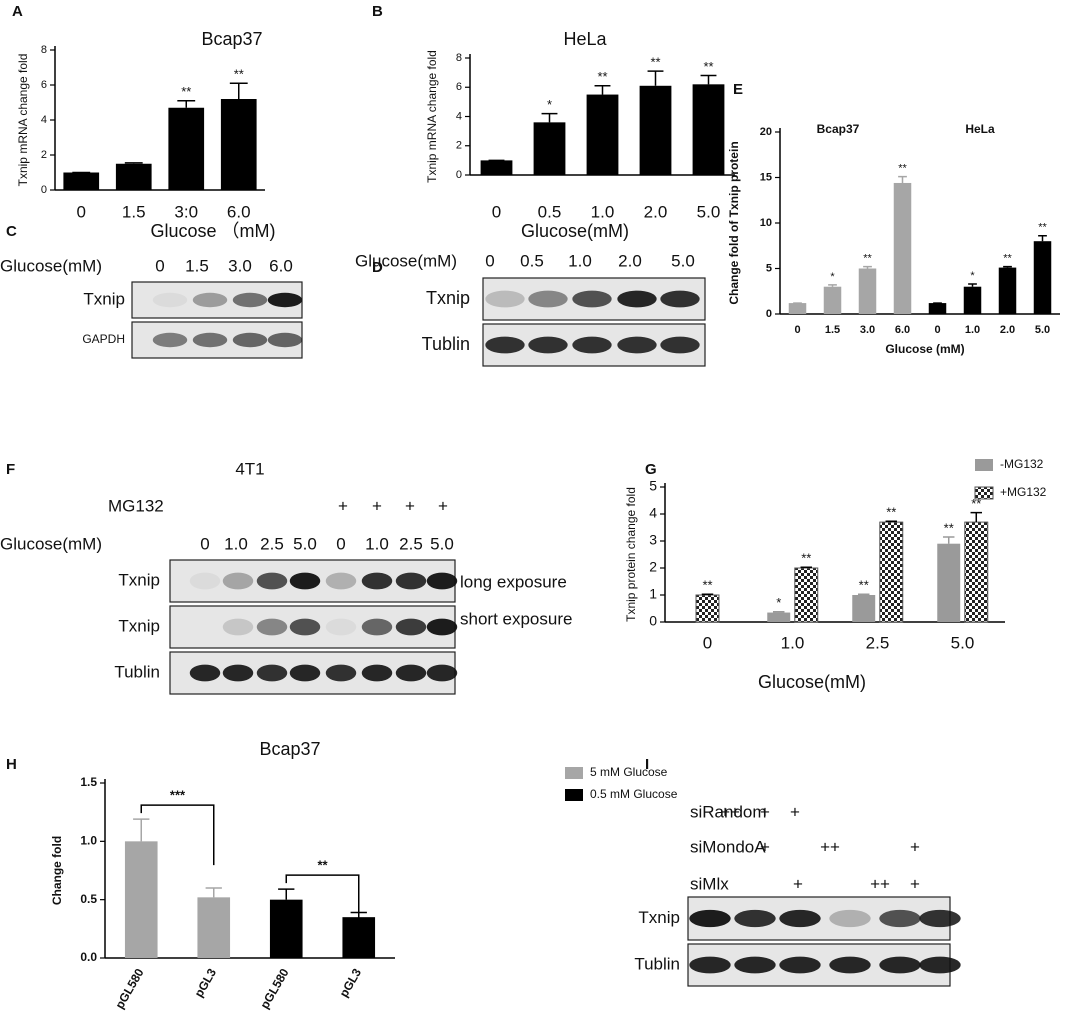 This screenshot has width=1084, height=1014. What do you see at coordinates (249, 468) in the screenshot?
I see `blot-title: 4T1` at bounding box center [249, 468].